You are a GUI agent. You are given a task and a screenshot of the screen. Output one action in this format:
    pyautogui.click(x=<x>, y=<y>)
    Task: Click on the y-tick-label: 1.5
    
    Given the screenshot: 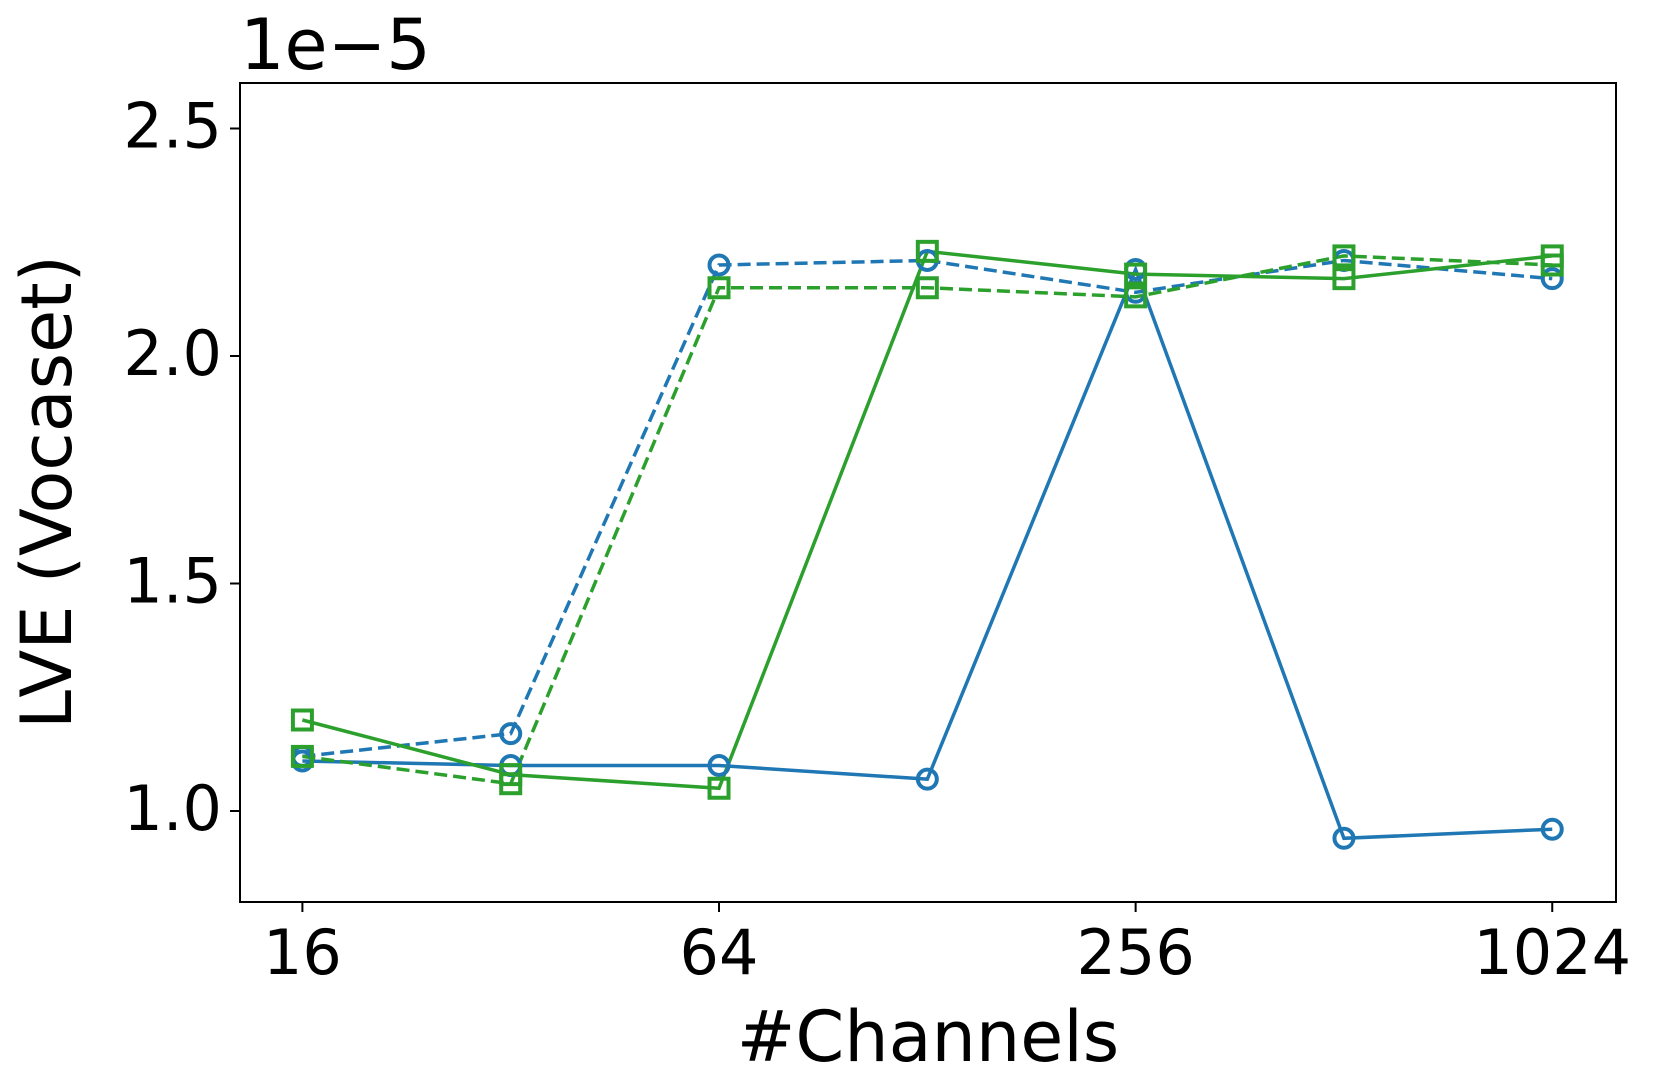 What is the action you would take?
    pyautogui.click(x=172, y=581)
    